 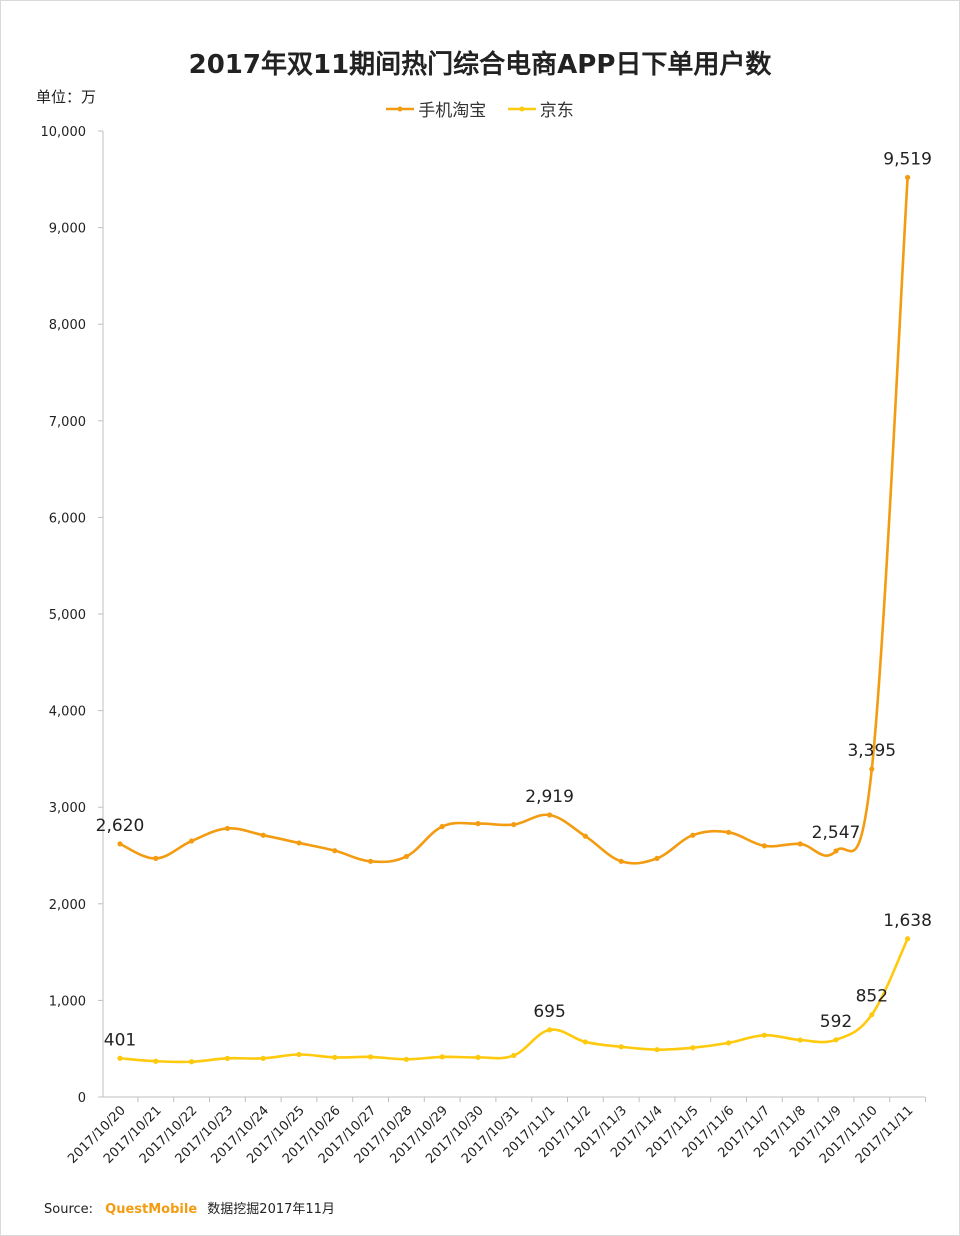 I want to click on data-label-jd: 852, so click(x=872, y=997).